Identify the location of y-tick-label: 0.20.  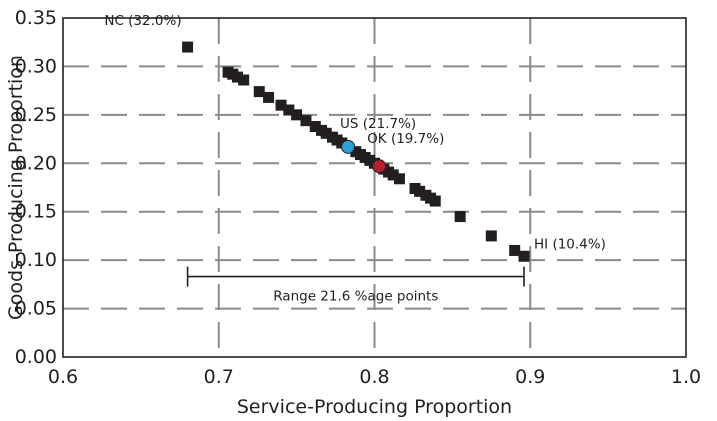
(36, 163).